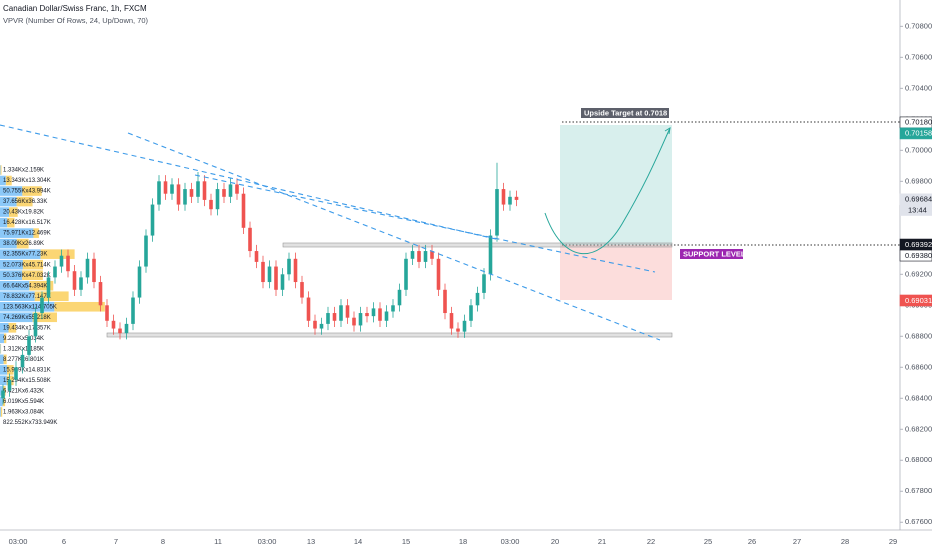  What do you see at coordinates (25, 202) in the screenshot?
I see `vp-label: 37.656Kx36.33K` at bounding box center [25, 202].